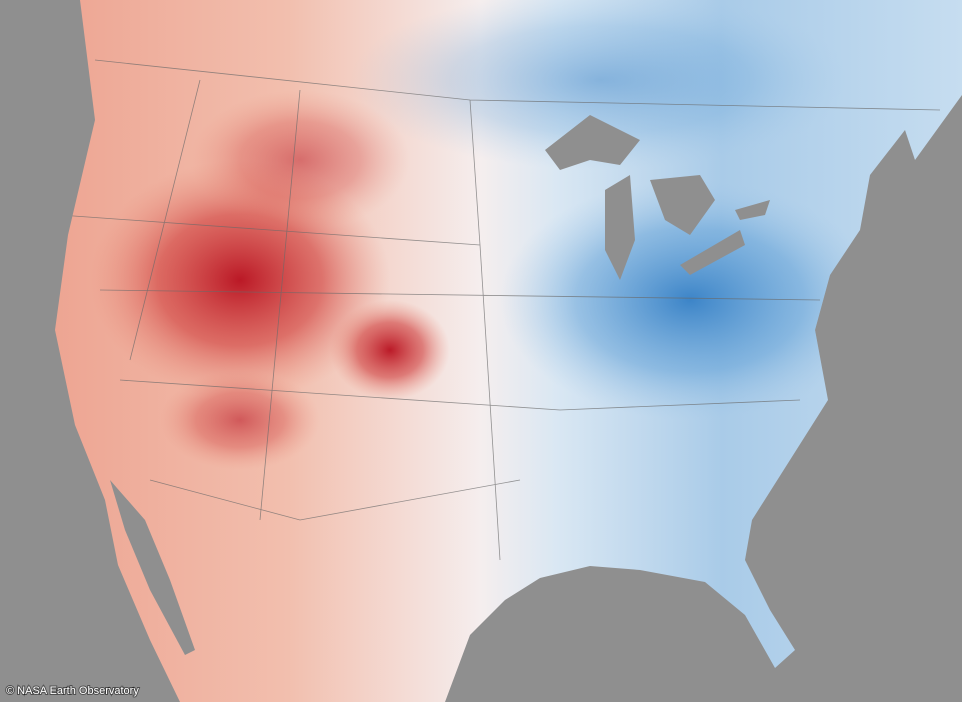 This screenshot has width=962, height=702. I want to click on lake-ontario, so click(752, 210).